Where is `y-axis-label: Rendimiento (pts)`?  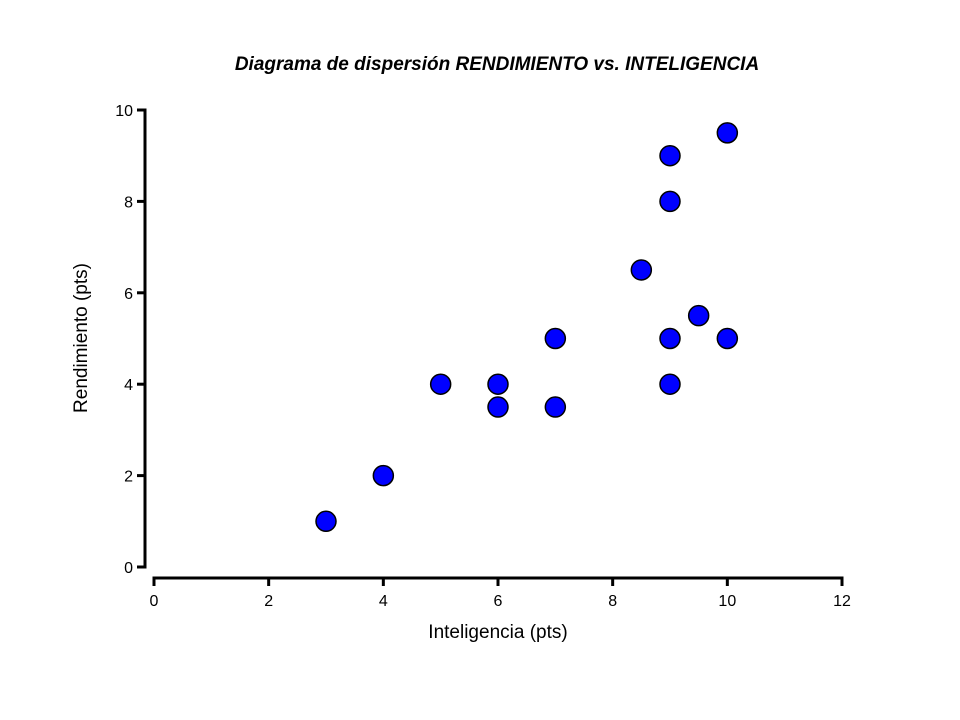 y-axis-label: Rendimiento (pts) is located at coordinates (81, 338).